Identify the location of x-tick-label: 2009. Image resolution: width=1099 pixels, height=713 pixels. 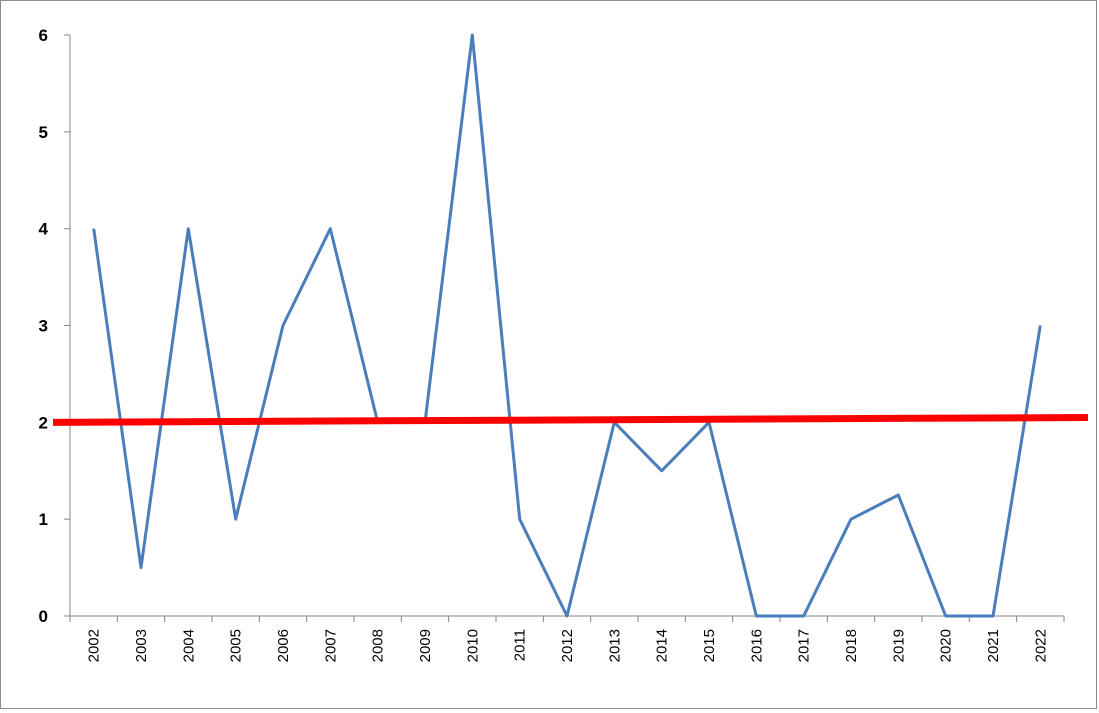
(425, 645).